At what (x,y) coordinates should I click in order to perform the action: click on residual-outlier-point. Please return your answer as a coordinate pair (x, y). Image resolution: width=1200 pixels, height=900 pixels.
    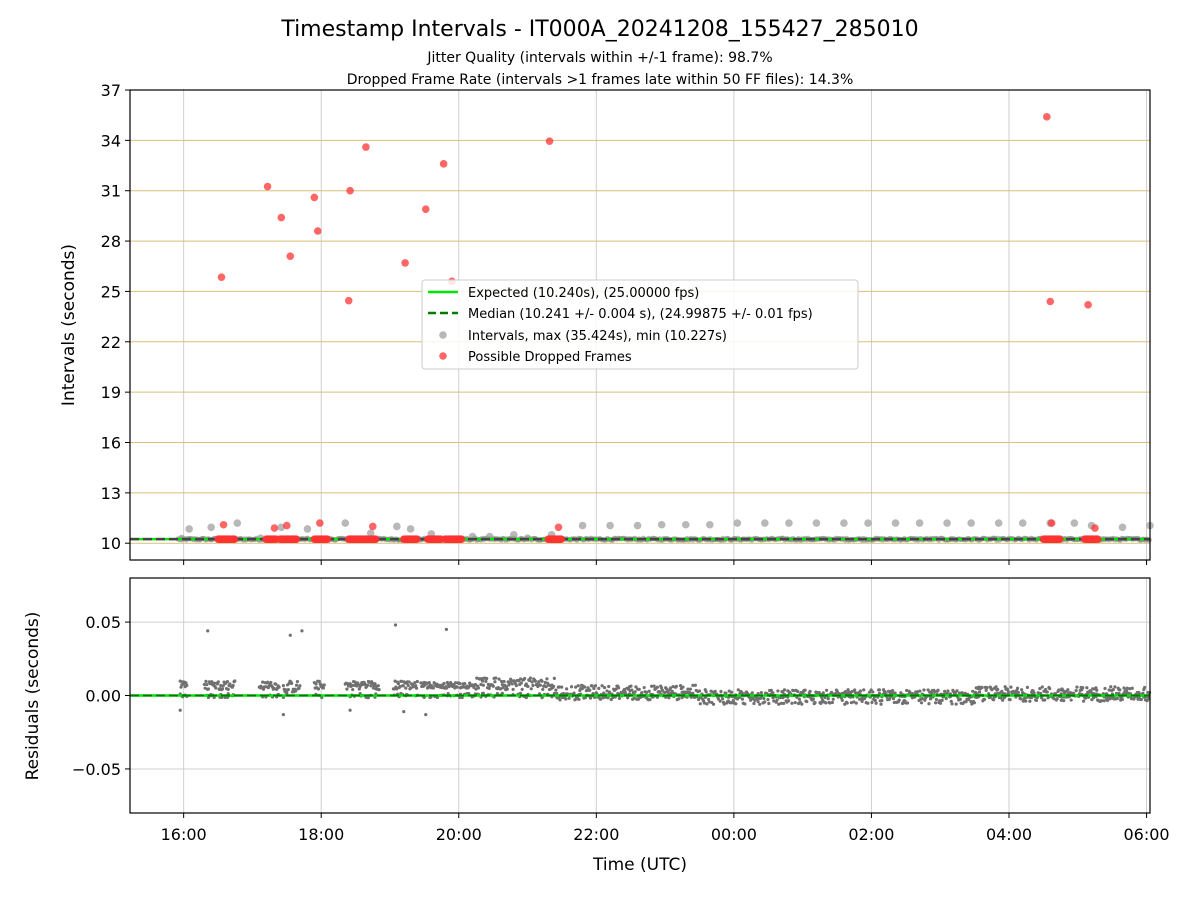
    Looking at the image, I should click on (302, 631).